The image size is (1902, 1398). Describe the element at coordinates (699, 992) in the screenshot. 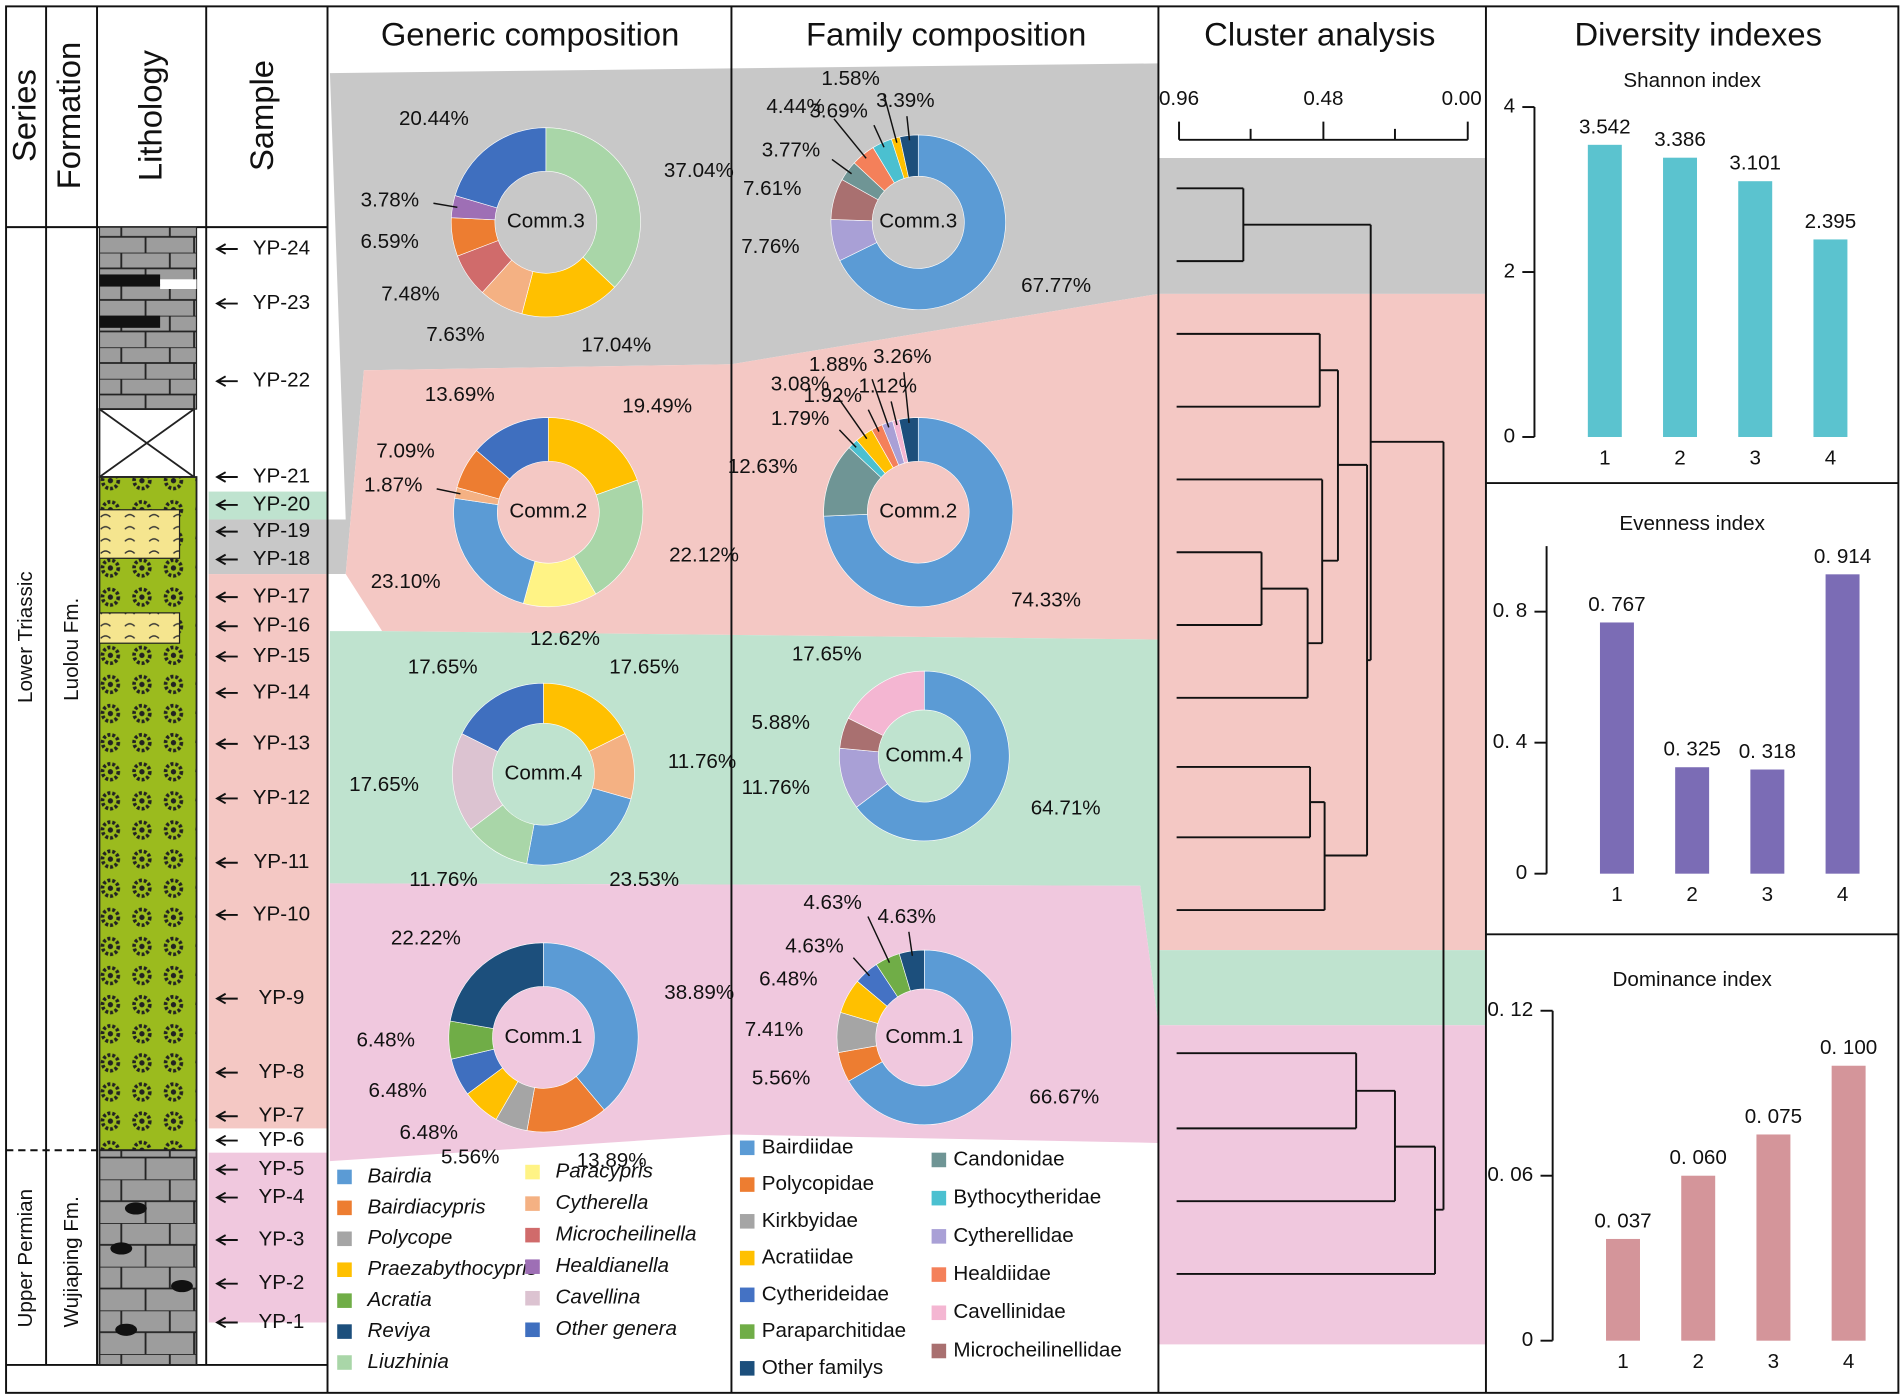

I see `slice-label: 38.89%` at that location.